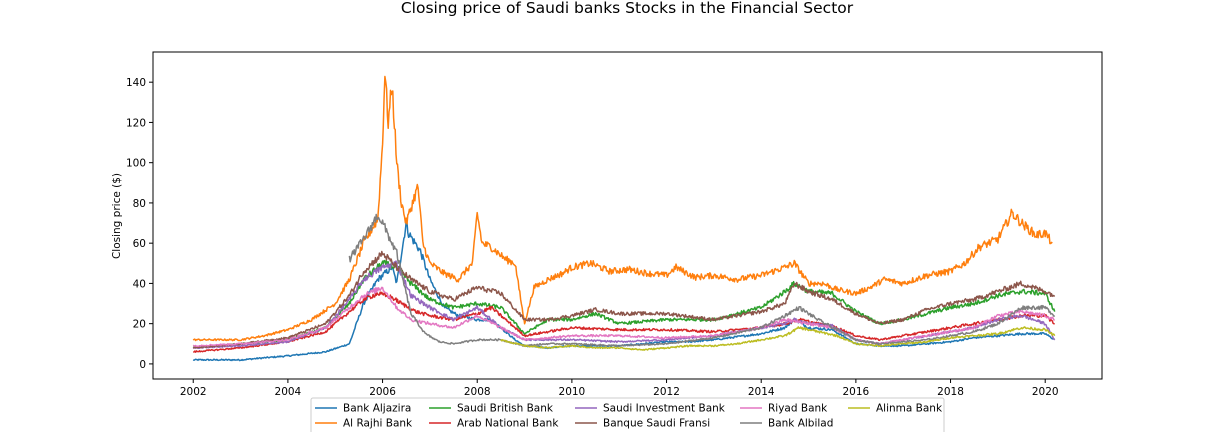  I want to click on x-tick-label: 2016, so click(856, 392).